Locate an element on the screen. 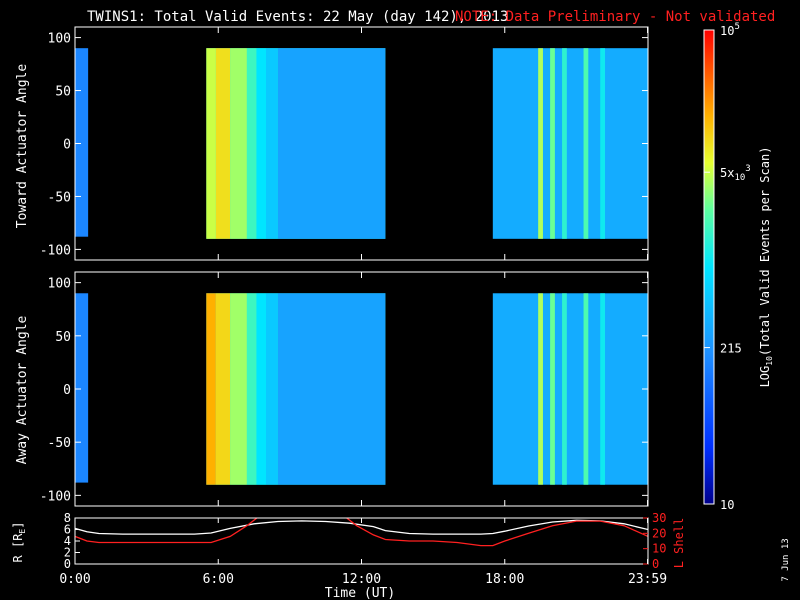 This screenshot has height=600, width=800. colorbar-tick-exp: 3 is located at coordinates (747, 169).